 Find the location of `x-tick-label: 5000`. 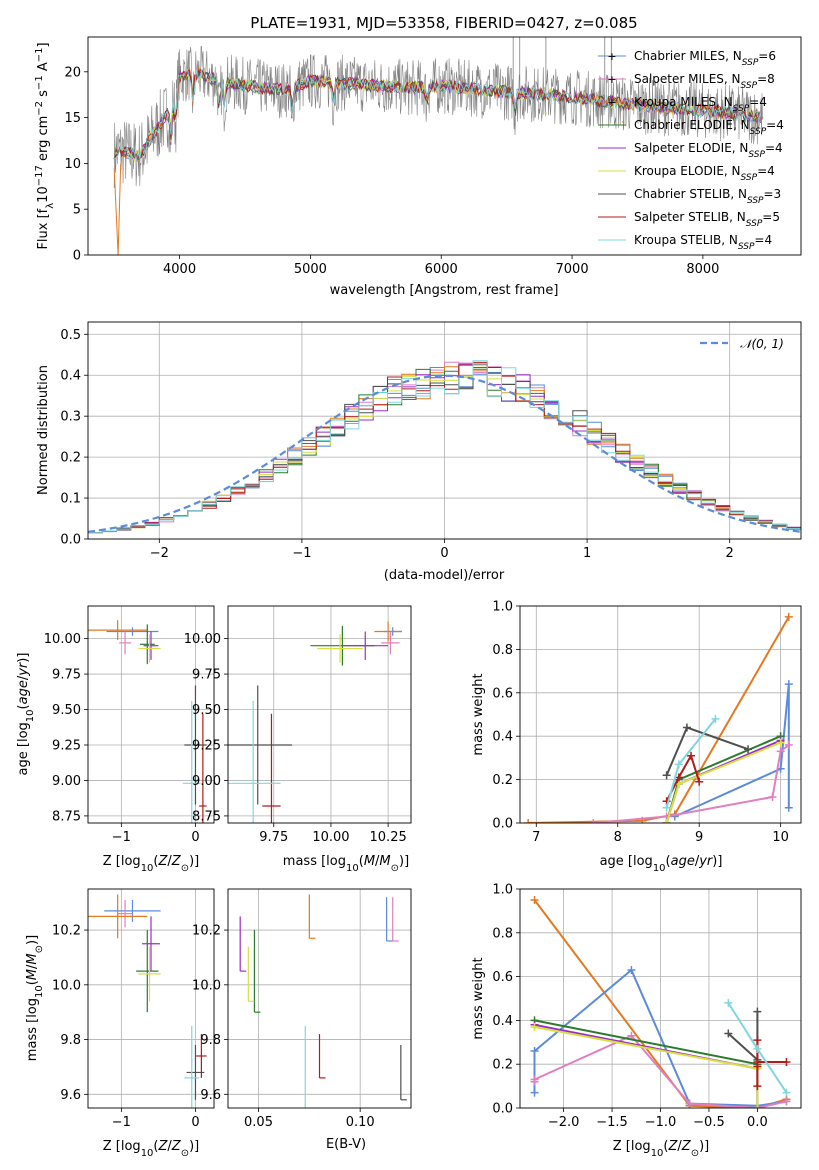

x-tick-label: 5000 is located at coordinates (310, 269).